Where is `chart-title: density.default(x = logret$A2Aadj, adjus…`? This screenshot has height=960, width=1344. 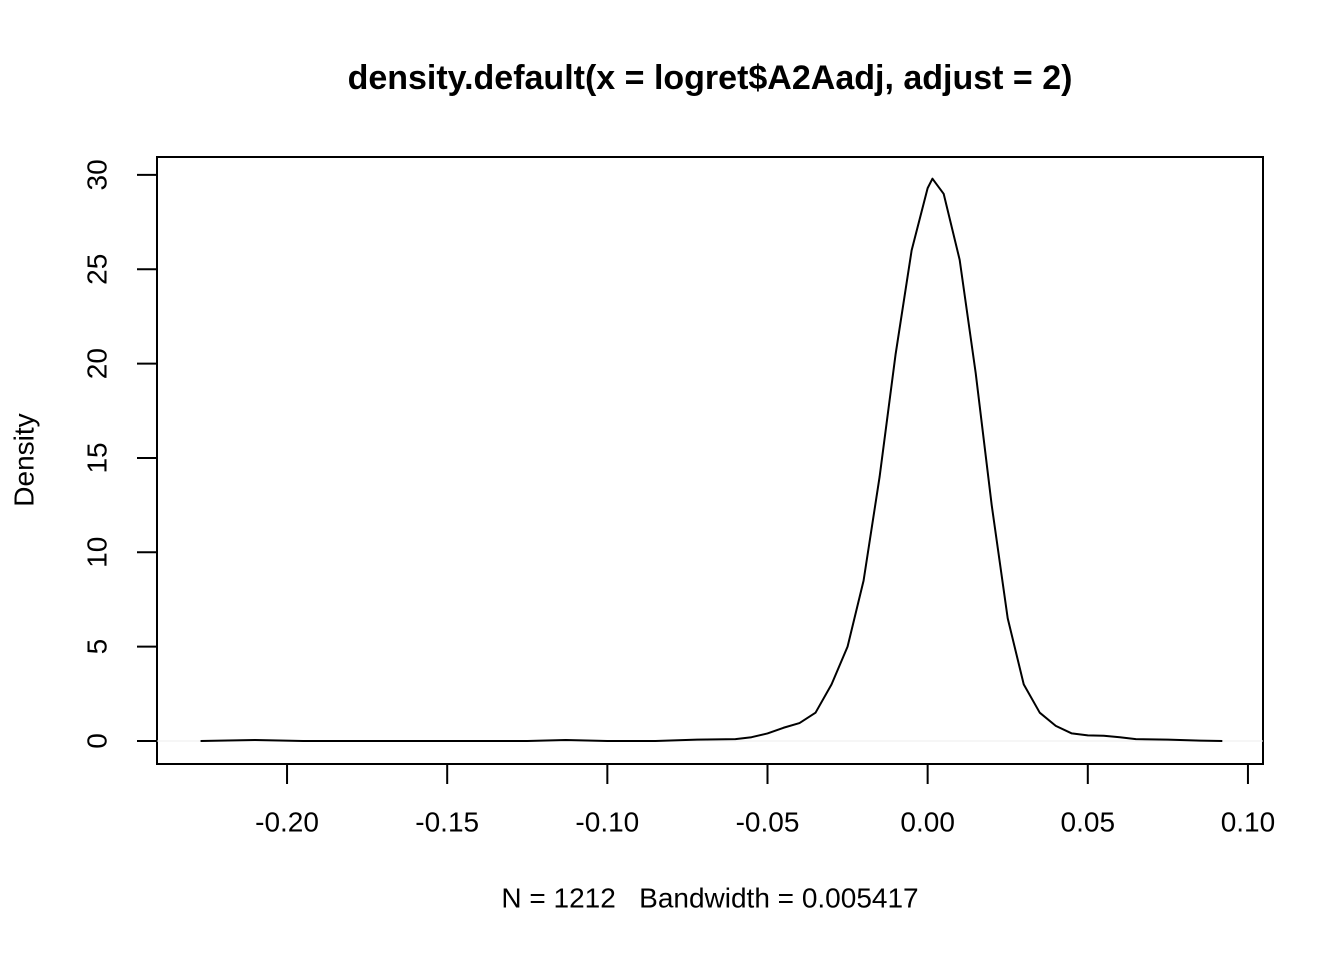
chart-title: density.default(x = logret$A2Aadj, adjus… is located at coordinates (710, 78).